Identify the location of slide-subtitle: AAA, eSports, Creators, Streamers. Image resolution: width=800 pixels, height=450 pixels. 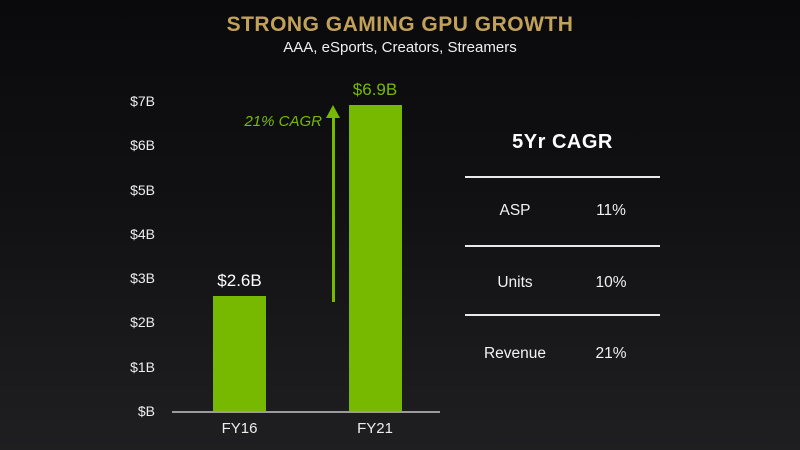
(400, 47).